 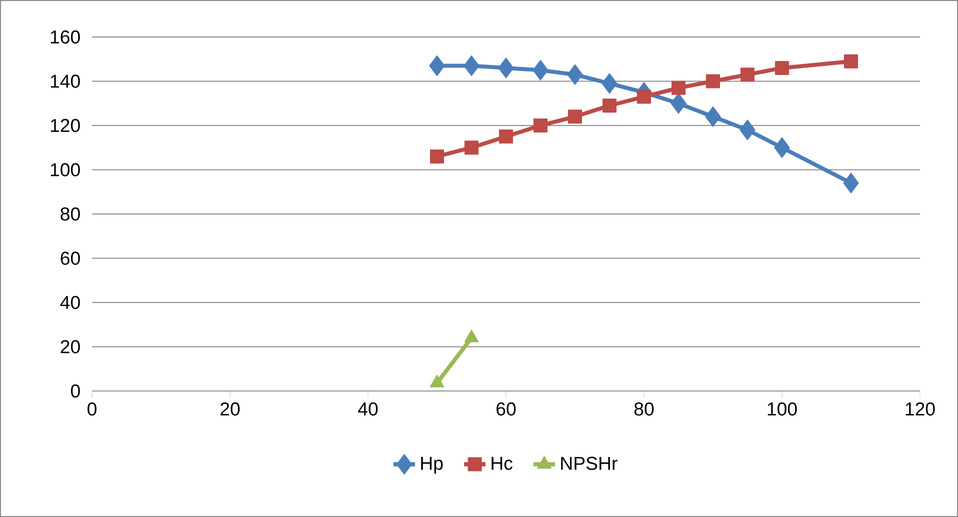 What do you see at coordinates (65, 37) in the screenshot?
I see `y-tick-label: 160` at bounding box center [65, 37].